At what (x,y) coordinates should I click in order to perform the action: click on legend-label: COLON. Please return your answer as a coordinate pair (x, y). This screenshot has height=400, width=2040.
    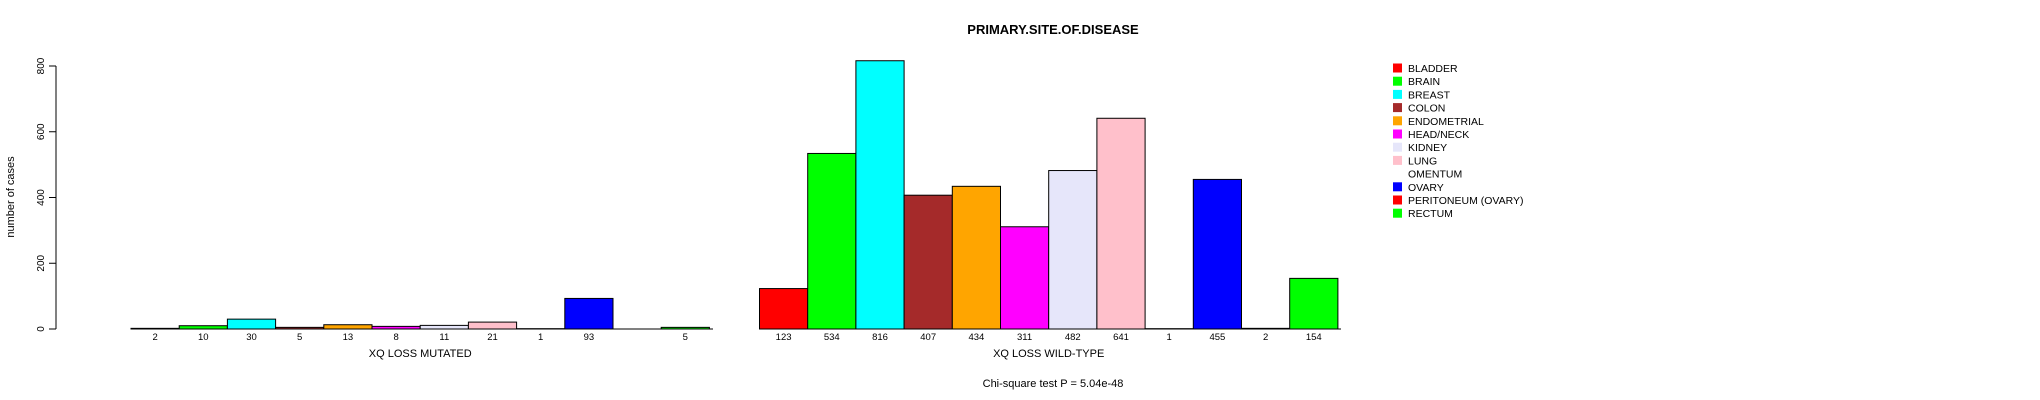
    Looking at the image, I should click on (1426, 109).